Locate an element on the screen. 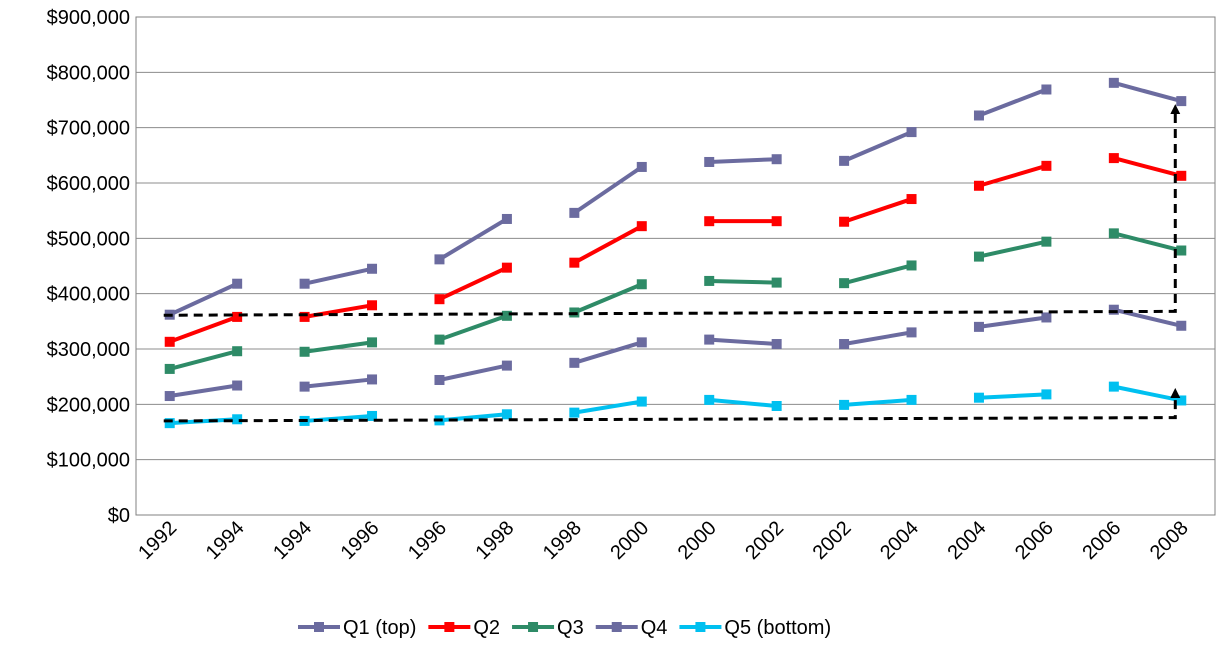 The image size is (1225, 655). legend-label: Q1 (top) is located at coordinates (379, 628).